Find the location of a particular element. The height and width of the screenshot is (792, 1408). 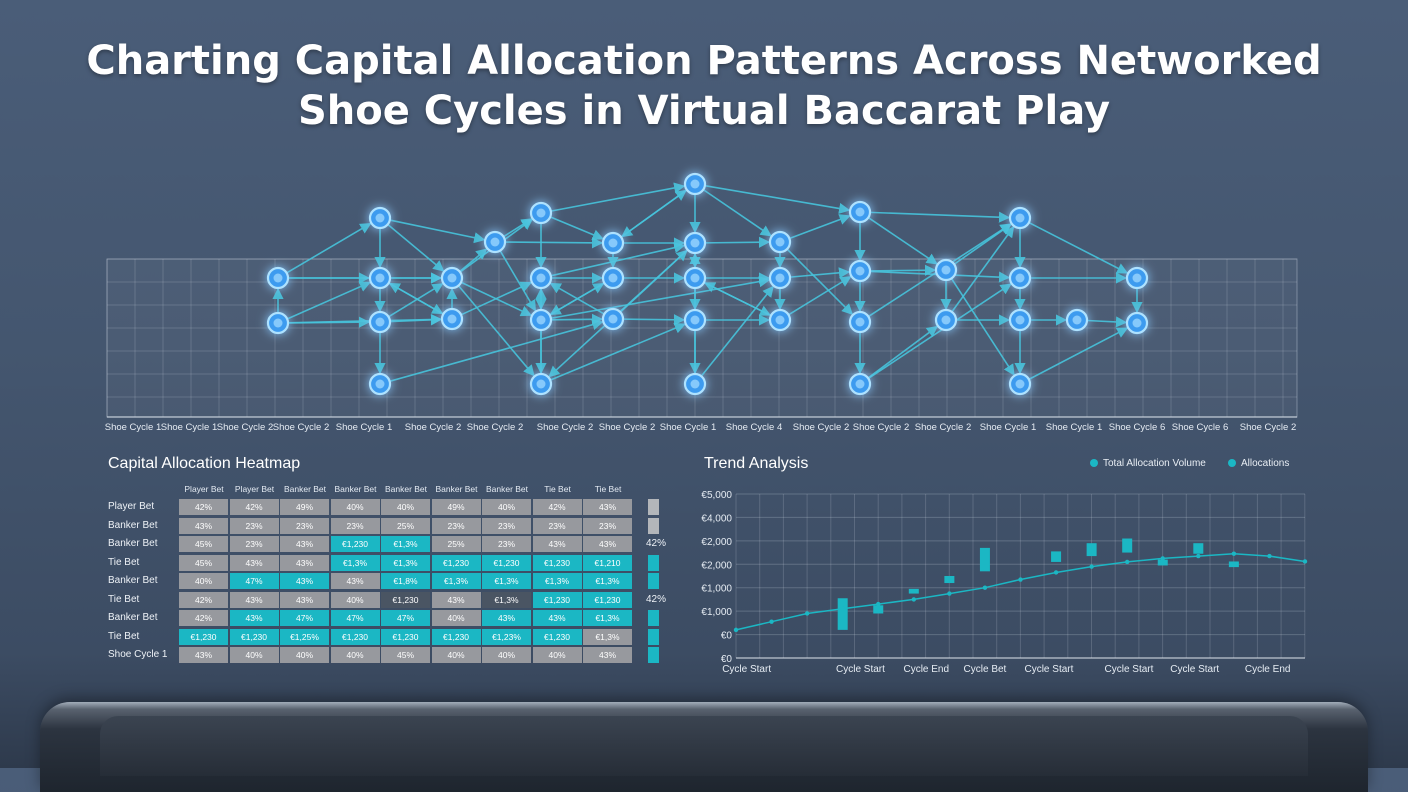

legend-allocations: Allocations is located at coordinates (1258, 463).